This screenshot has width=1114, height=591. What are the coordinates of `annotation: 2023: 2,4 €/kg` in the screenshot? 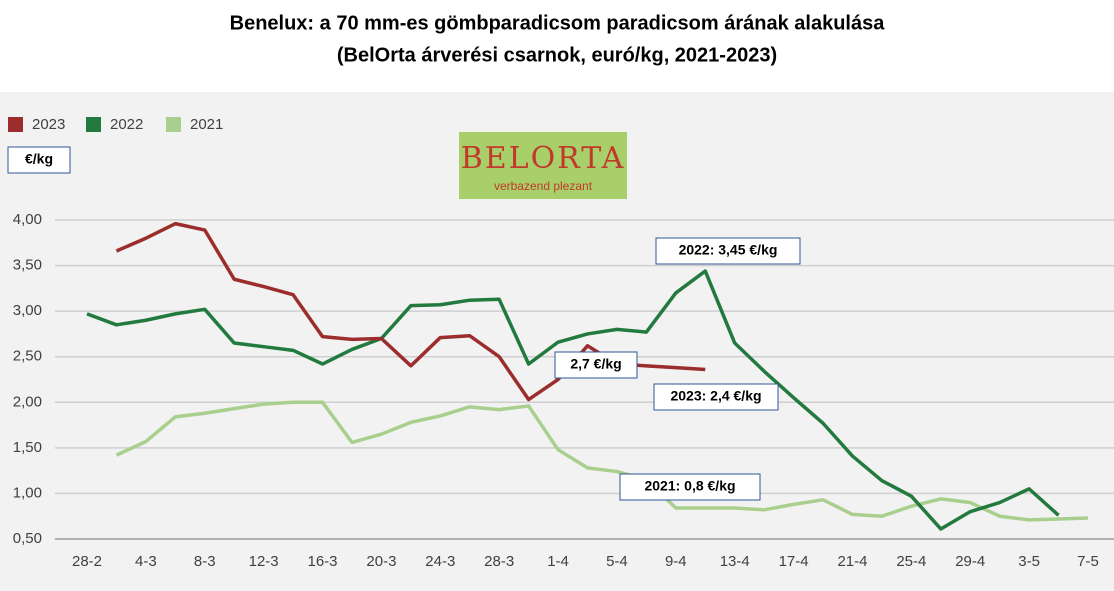 It's located at (715, 396).